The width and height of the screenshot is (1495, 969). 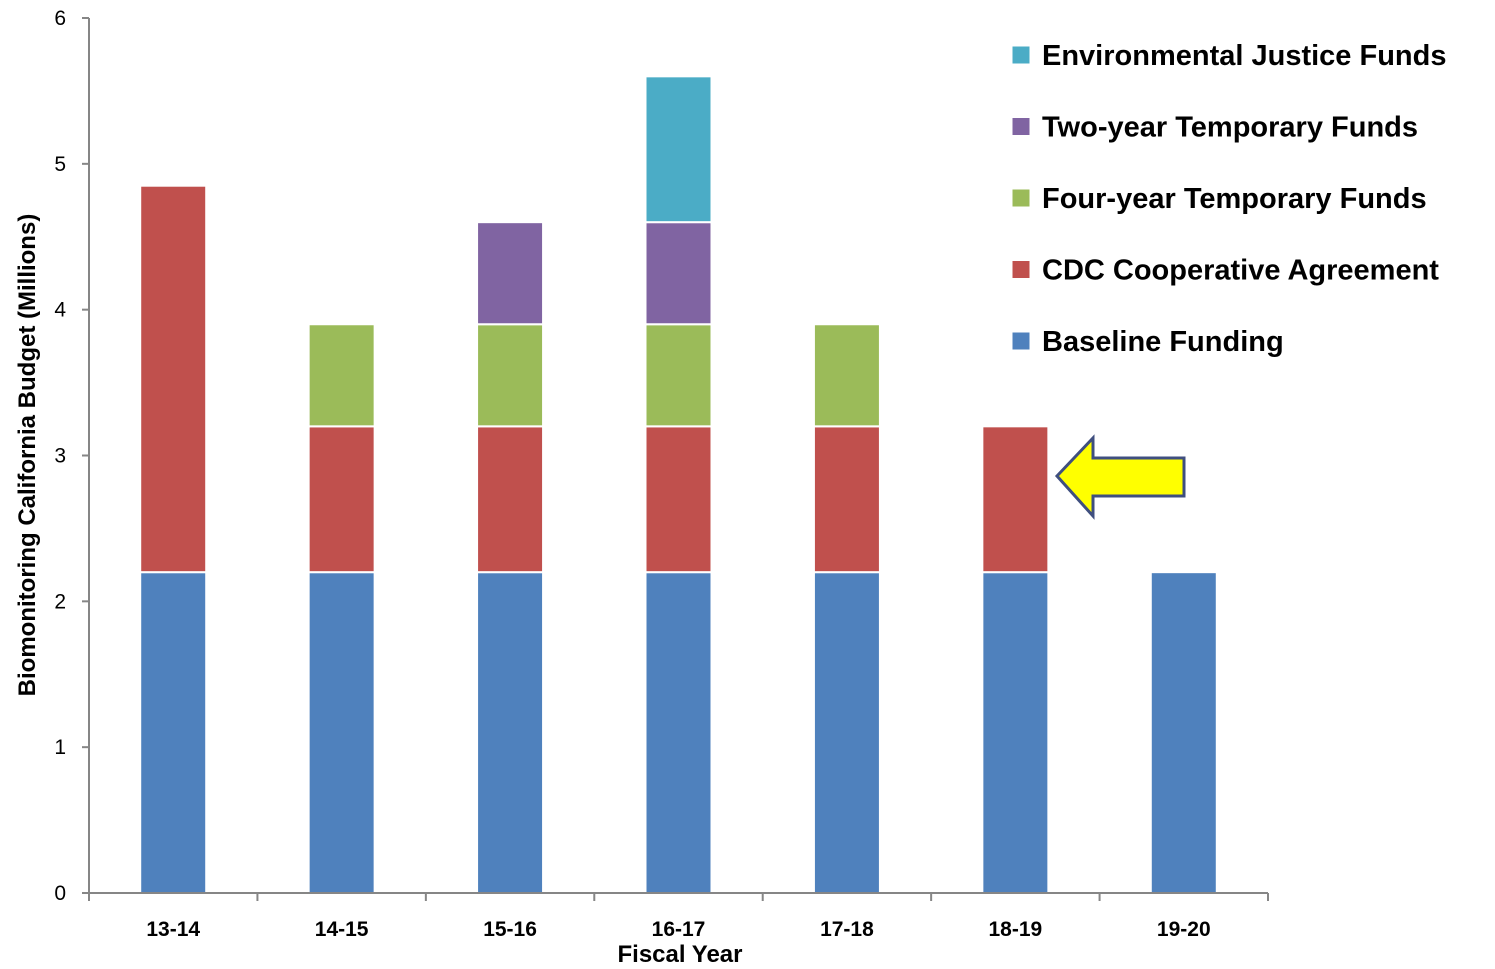 I want to click on x-tick-label: 13-14, so click(x=173, y=929).